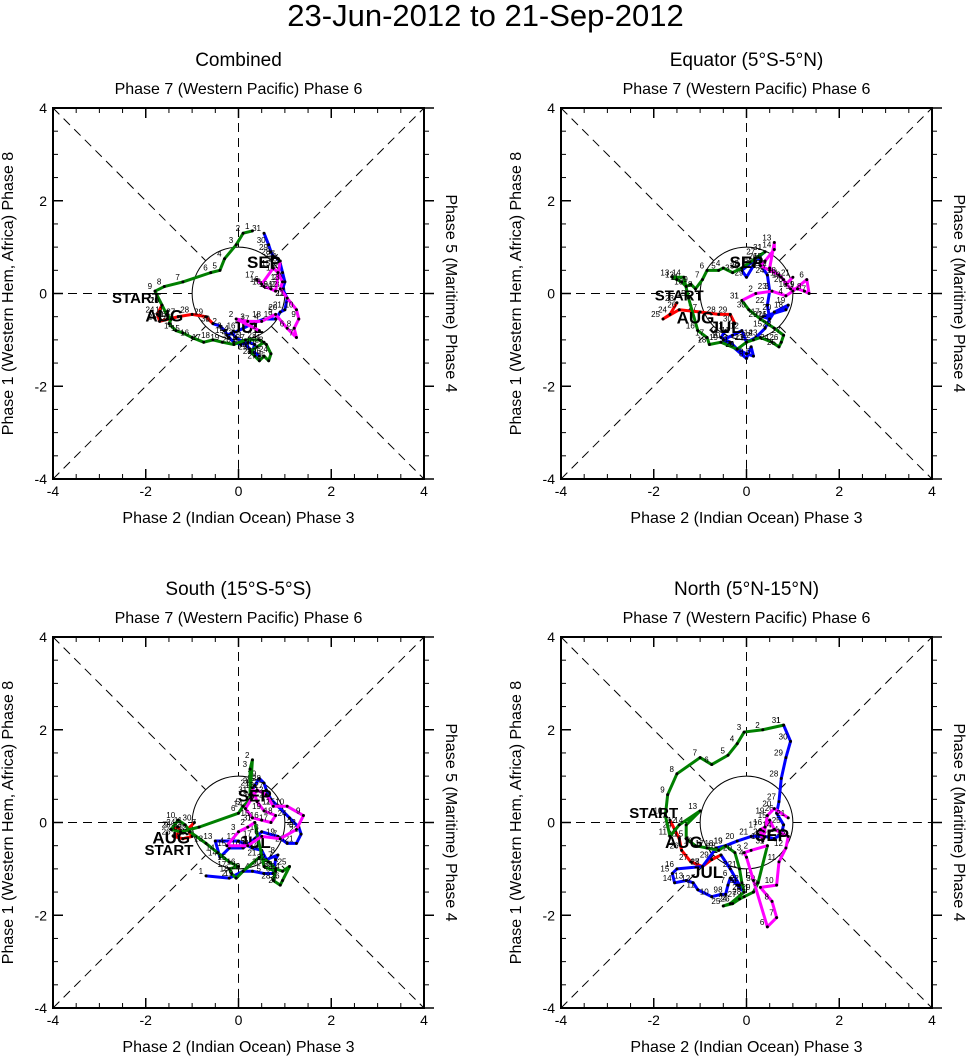  Describe the element at coordinates (238, 518) in the screenshot. I see `bottom-axis-label: Phase 2 (Indian Ocean) Phase 3` at that location.